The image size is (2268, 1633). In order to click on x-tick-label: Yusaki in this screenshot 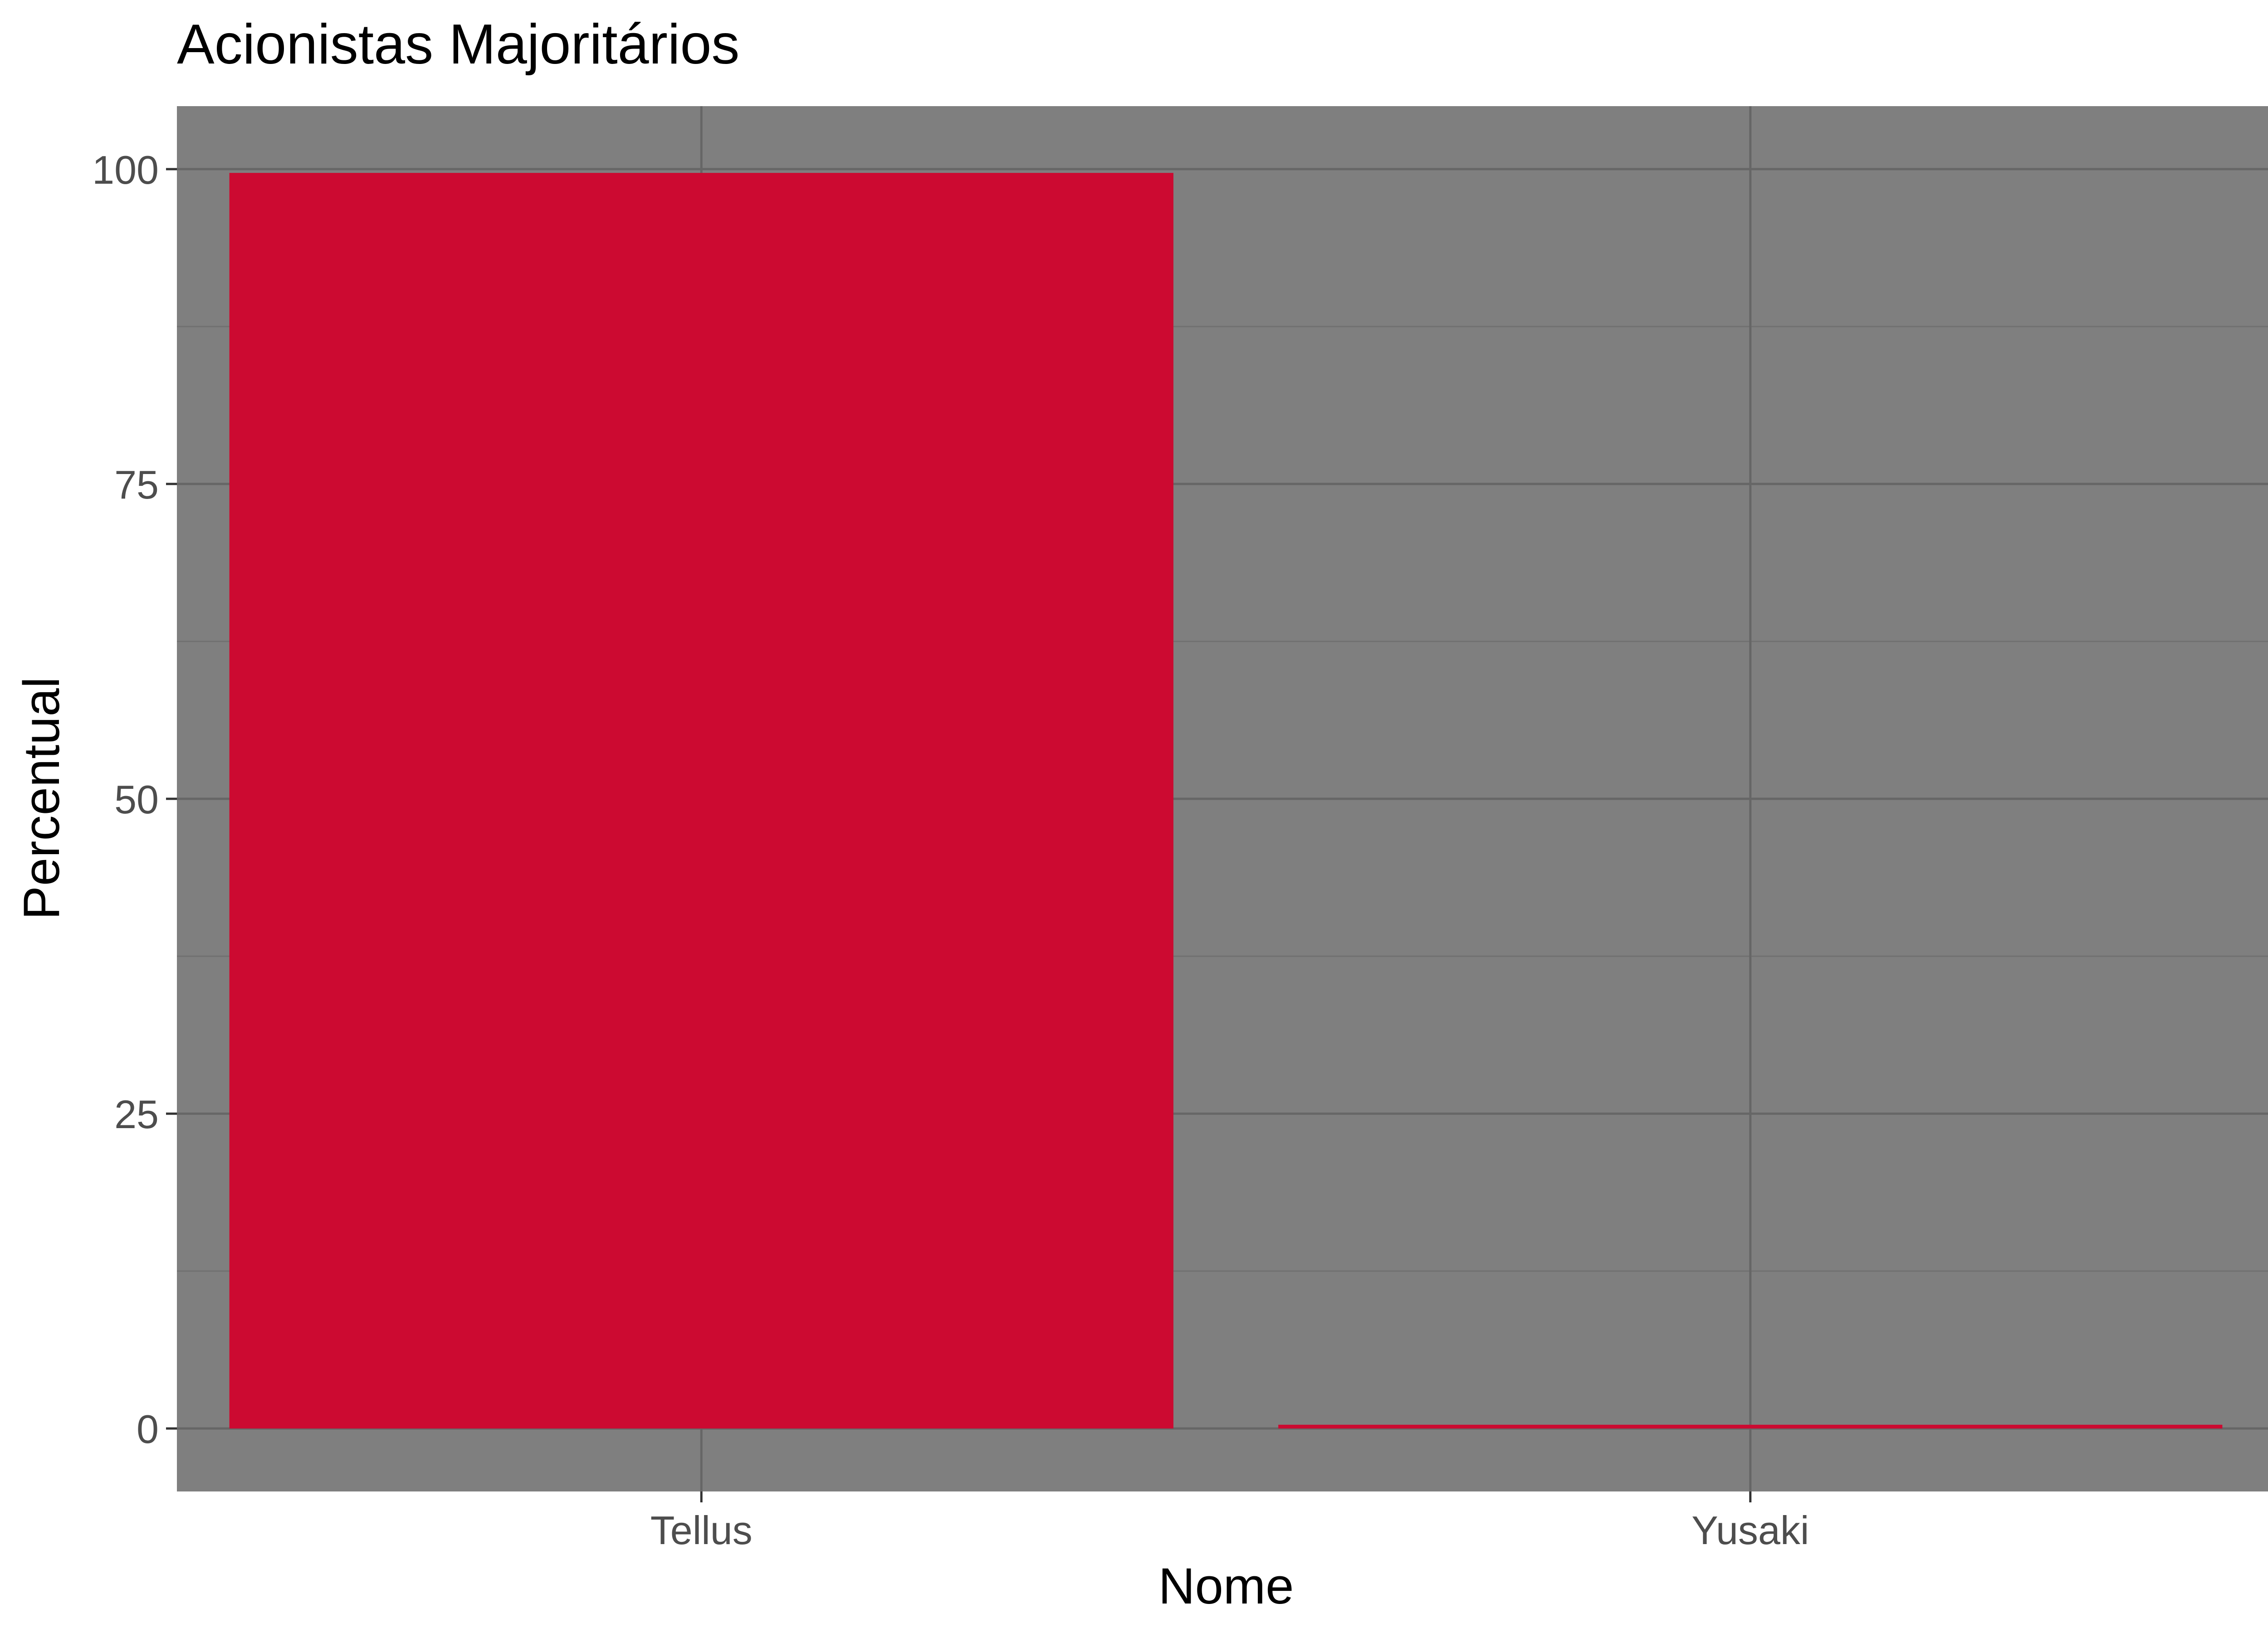, I will do `click(1750, 1530)`.